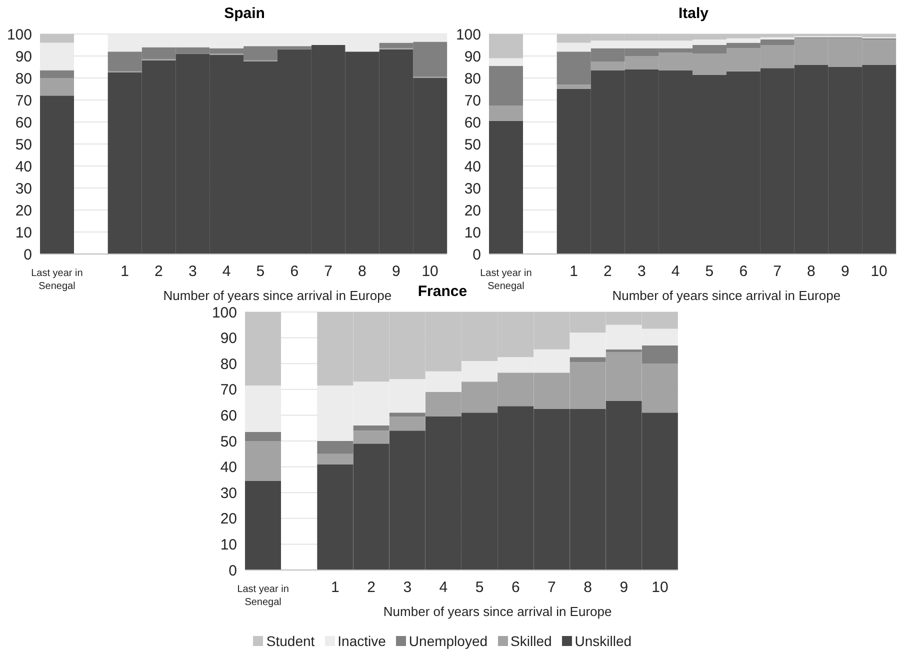 The width and height of the screenshot is (898, 654). Describe the element at coordinates (693, 14) in the screenshot. I see `chart-title: Italy` at that location.